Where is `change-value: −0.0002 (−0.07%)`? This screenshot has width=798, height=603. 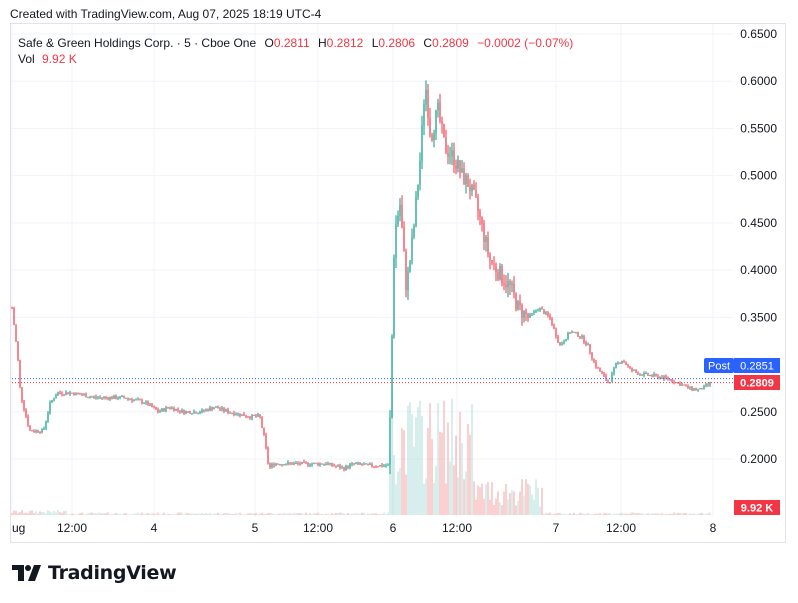 change-value: −0.0002 (−0.07%) is located at coordinates (525, 43).